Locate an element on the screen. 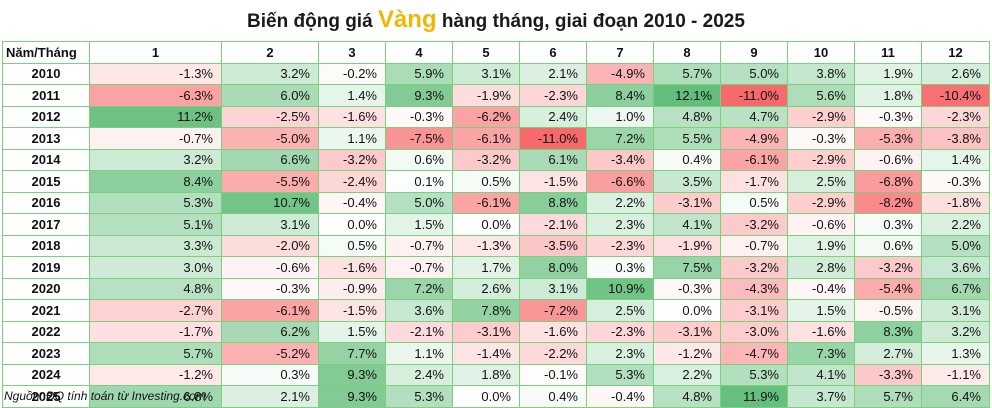 This screenshot has width=992, height=408. month-header: 2 is located at coordinates (270, 52).